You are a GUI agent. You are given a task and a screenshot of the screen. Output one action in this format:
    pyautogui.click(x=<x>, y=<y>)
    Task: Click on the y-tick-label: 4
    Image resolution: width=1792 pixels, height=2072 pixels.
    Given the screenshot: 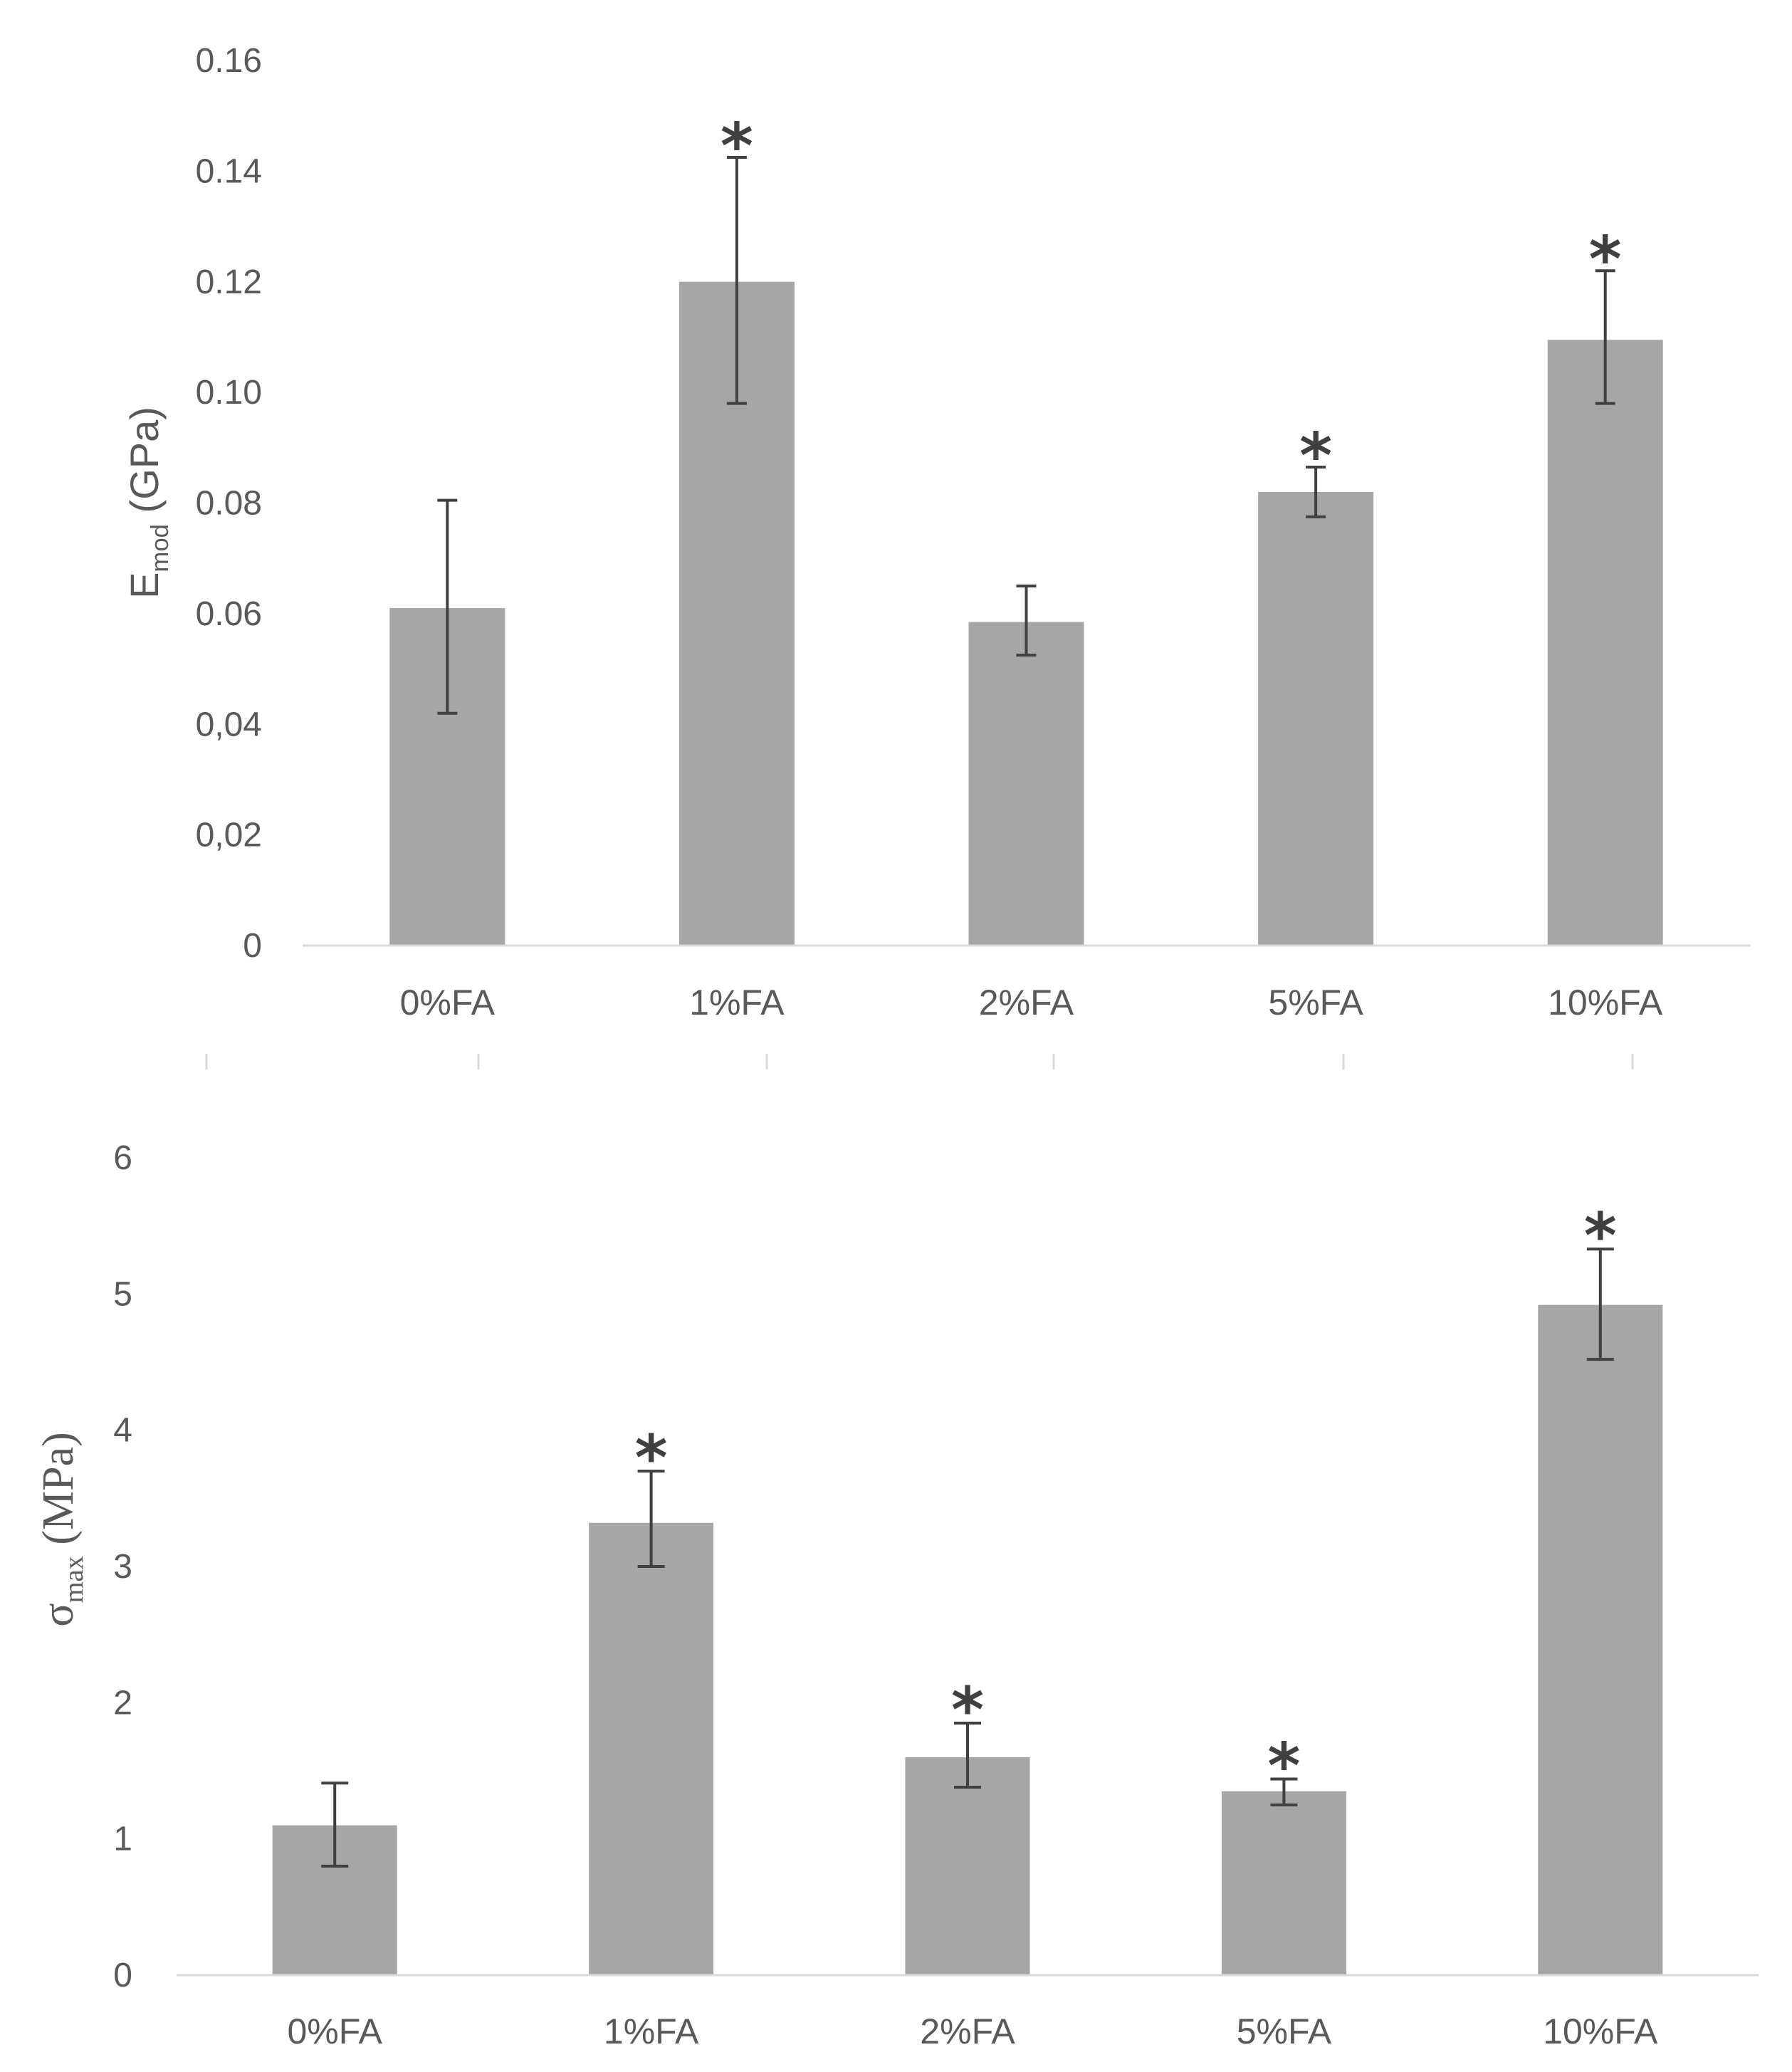 What is the action you would take?
    pyautogui.click(x=122, y=1431)
    